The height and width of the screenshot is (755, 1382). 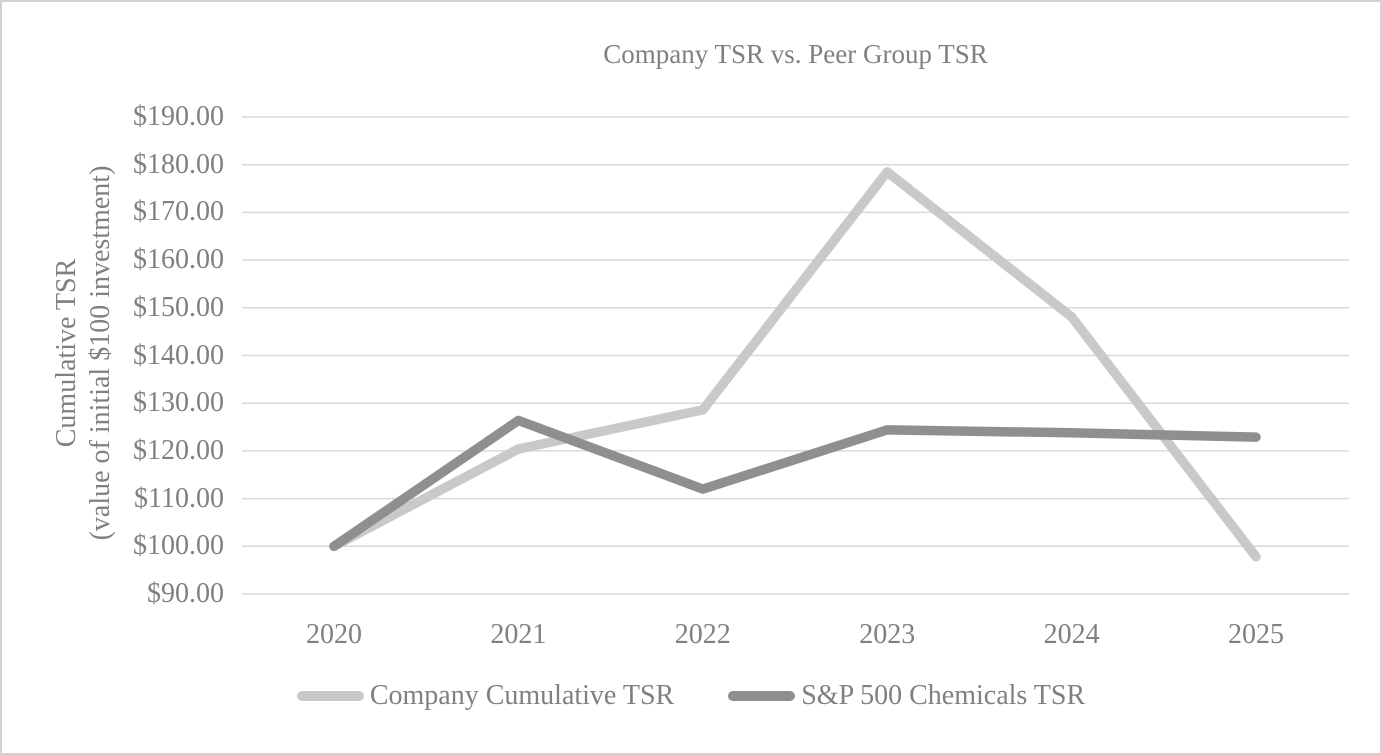 What do you see at coordinates (178, 355) in the screenshot?
I see `y-tick-label: $140.00` at bounding box center [178, 355].